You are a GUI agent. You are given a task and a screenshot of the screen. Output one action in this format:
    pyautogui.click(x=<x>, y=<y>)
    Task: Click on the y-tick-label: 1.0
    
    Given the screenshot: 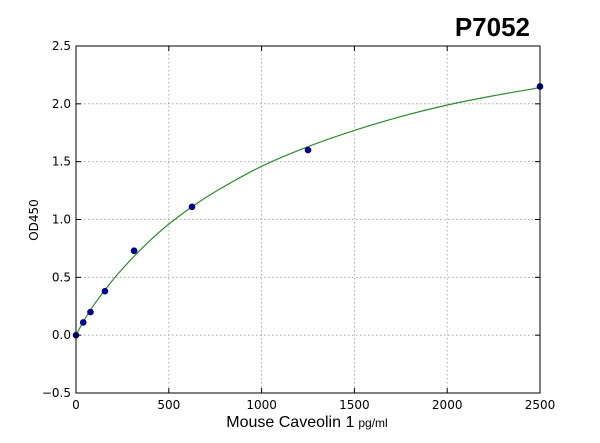 What is the action you would take?
    pyautogui.click(x=61, y=220)
    